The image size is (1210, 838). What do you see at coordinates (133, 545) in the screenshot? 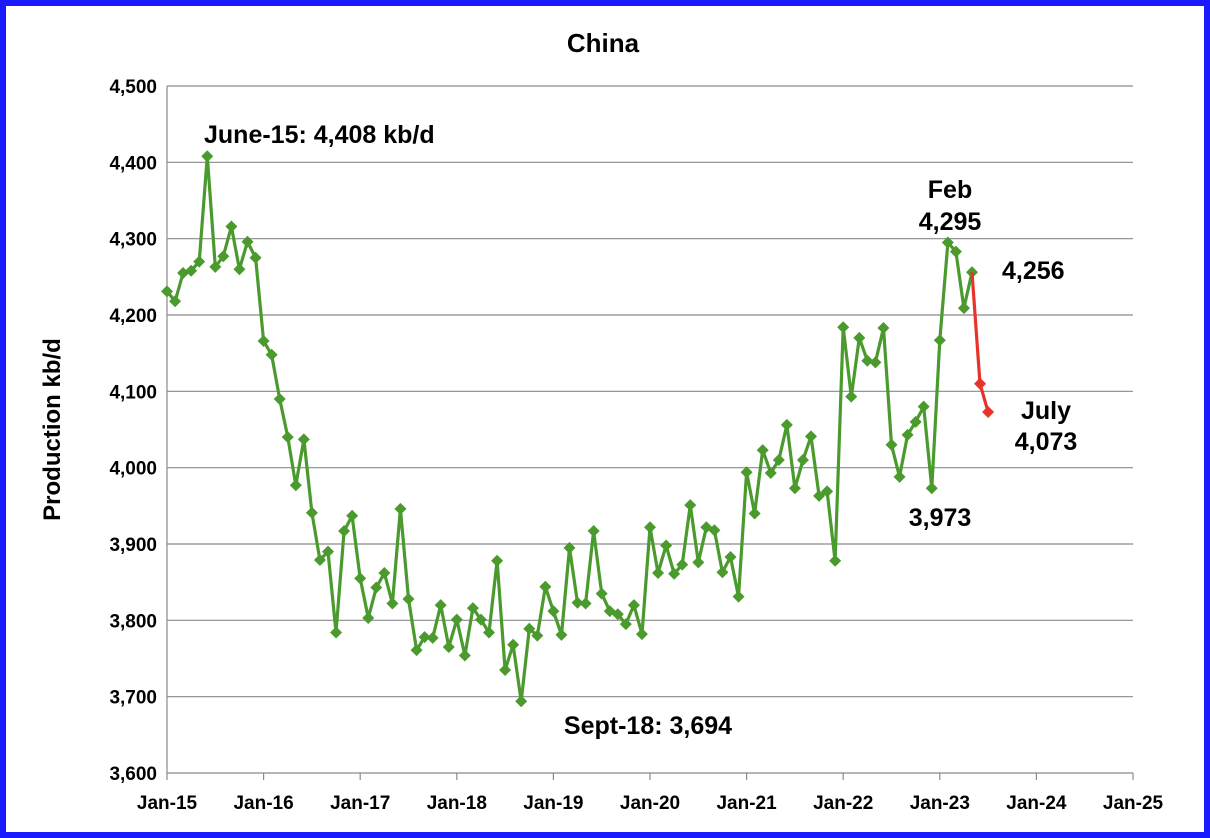
I see `y-tick-label: 3,900` at bounding box center [133, 545].